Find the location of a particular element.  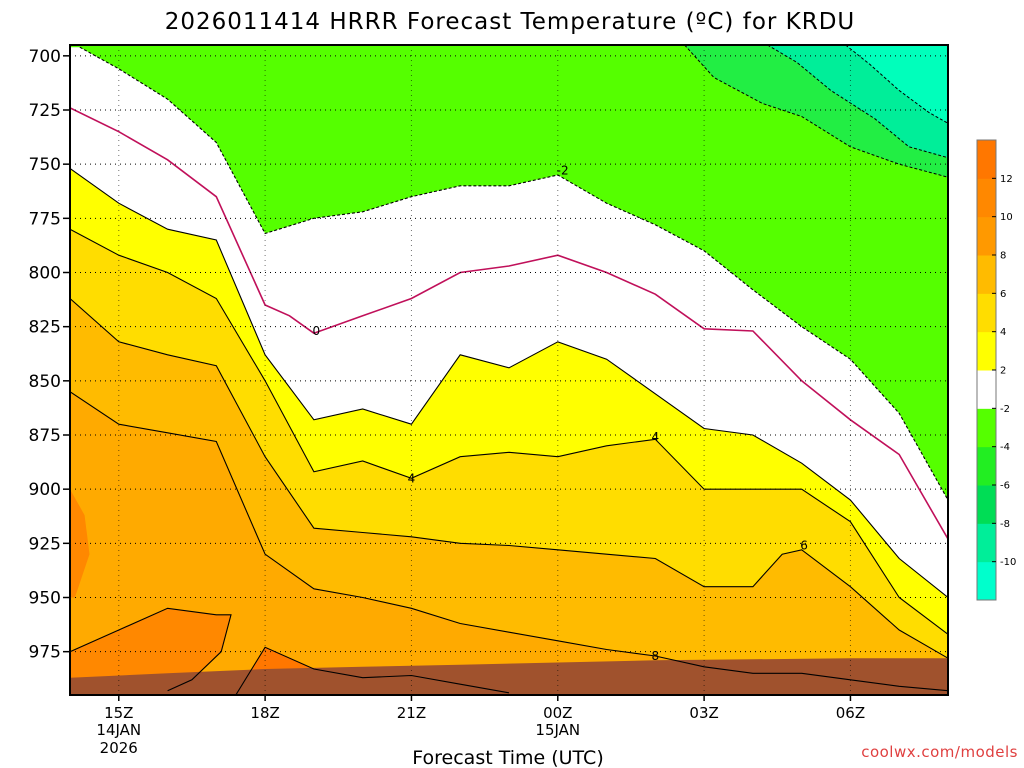

y-tick-label-6: 850 is located at coordinates (45, 382).